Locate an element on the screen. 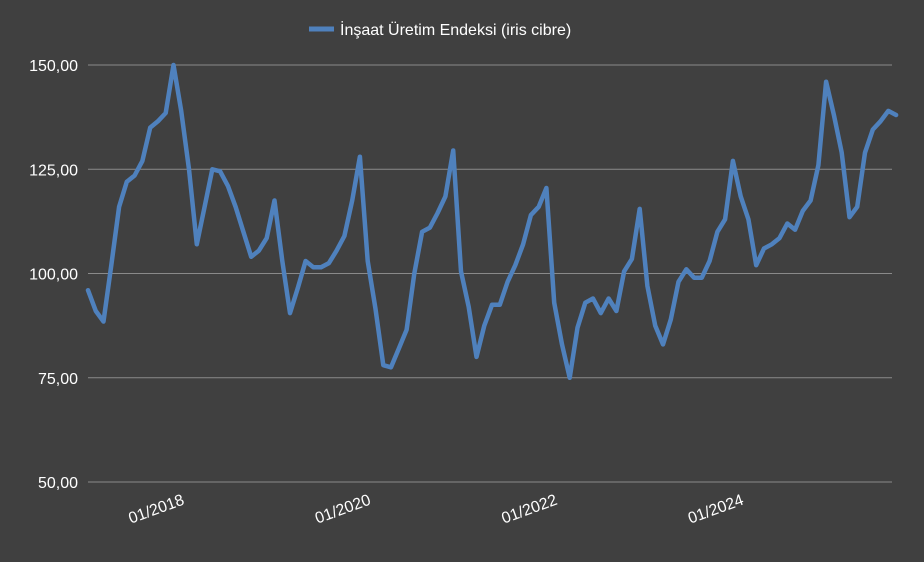 The height and width of the screenshot is (562, 924). legend: İnşaat Üretim Endeksi (iris cibre) is located at coordinates (440, 29).